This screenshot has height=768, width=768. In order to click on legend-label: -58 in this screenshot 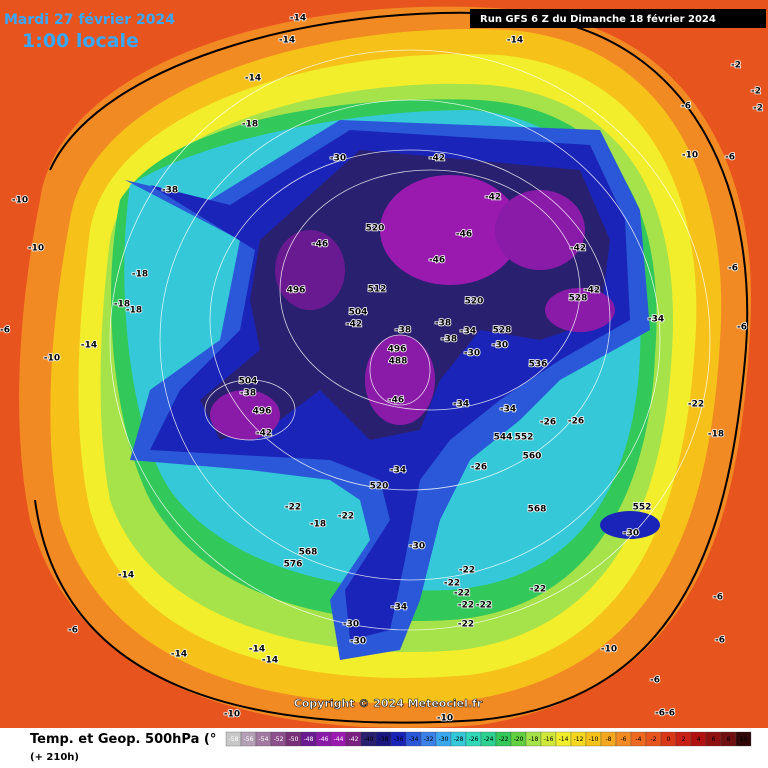, I will do `click(234, 739)`.